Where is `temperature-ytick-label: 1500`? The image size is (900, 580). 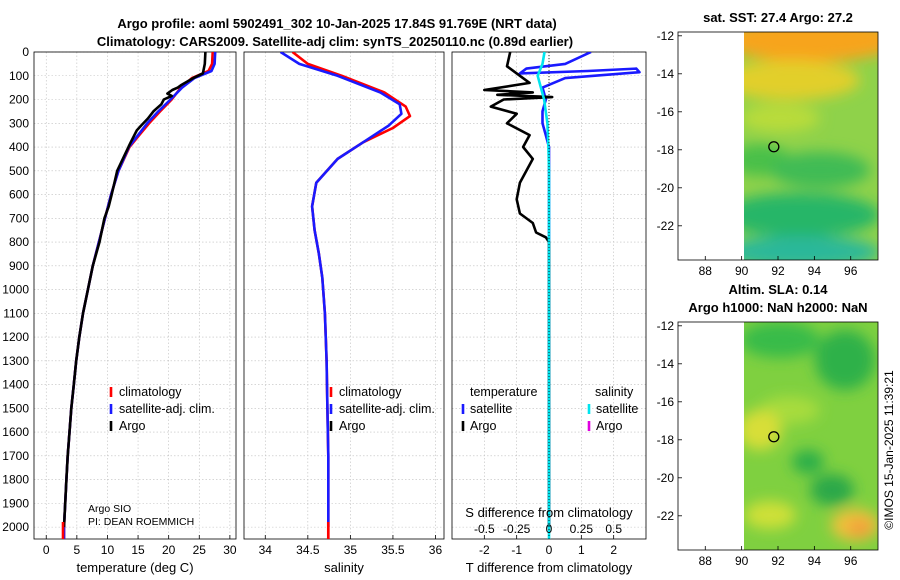 temperature-ytick-label: 1500 is located at coordinates (15, 408).